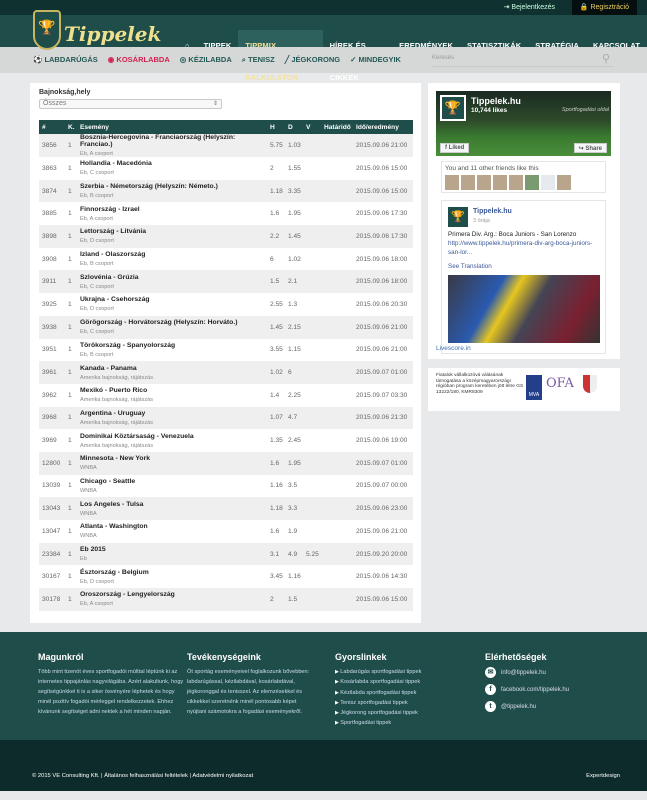  Describe the element at coordinates (272, 168) in the screenshot. I see `odds-h: 2` at that location.